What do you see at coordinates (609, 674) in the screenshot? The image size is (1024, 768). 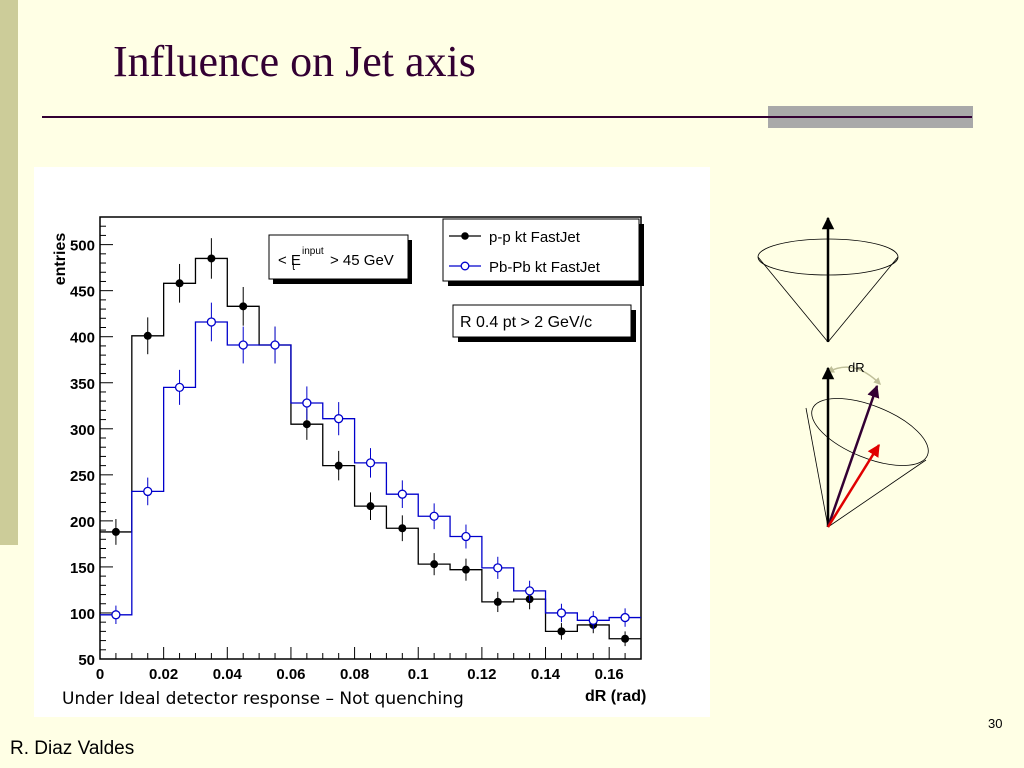 I see `x-tick-label: 0.16` at bounding box center [609, 674].